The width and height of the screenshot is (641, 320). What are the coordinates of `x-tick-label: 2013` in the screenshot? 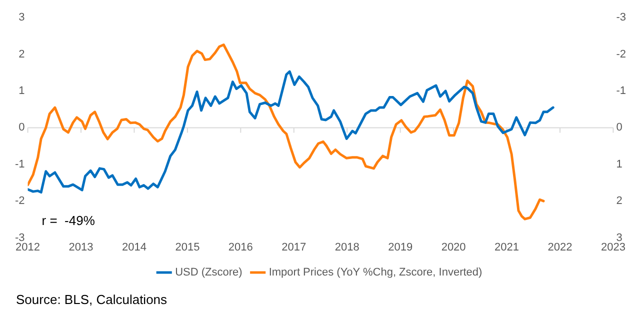 It's located at (81, 247).